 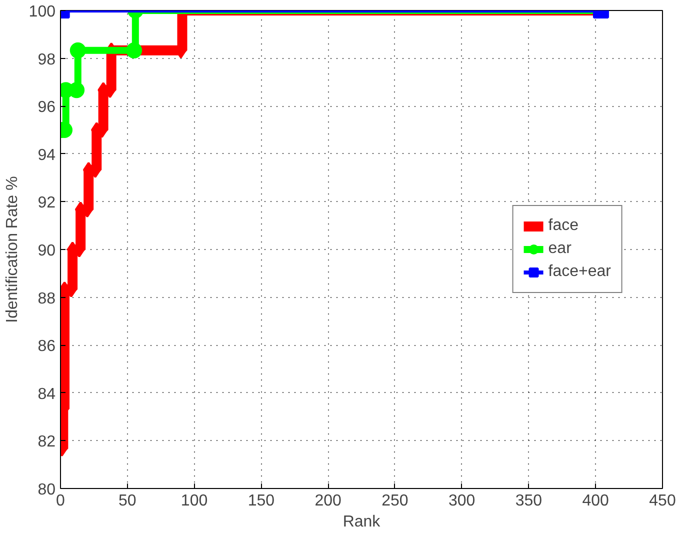 I want to click on x-tick-label: 150, so click(x=261, y=501).